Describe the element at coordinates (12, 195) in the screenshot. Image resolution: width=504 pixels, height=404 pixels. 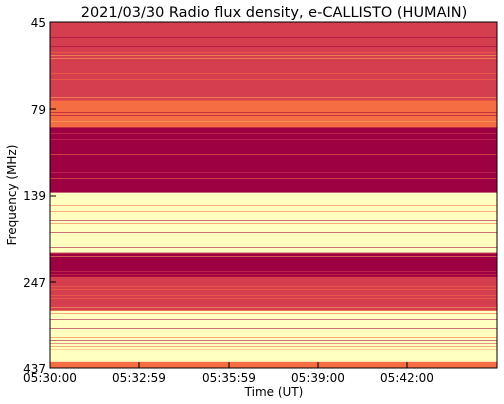
I see `y-axis-label: Frequency (MHz)` at that location.